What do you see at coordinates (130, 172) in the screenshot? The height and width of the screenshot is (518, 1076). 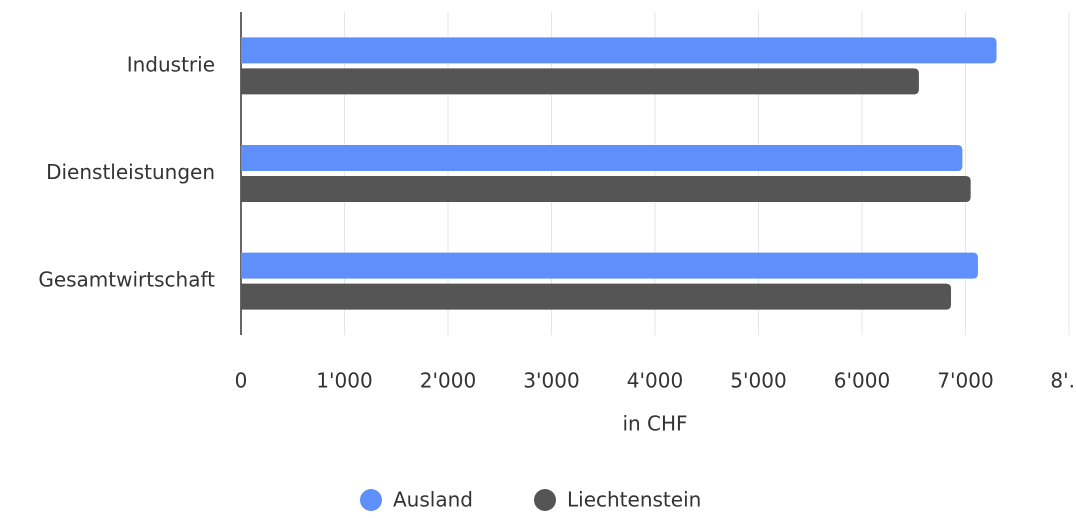 I see `y-tick-label: Dienstleistungen` at bounding box center [130, 172].